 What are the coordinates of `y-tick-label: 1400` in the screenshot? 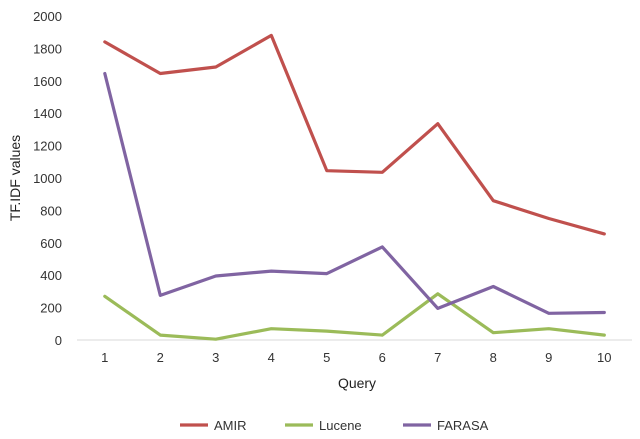 It's located at (47, 113).